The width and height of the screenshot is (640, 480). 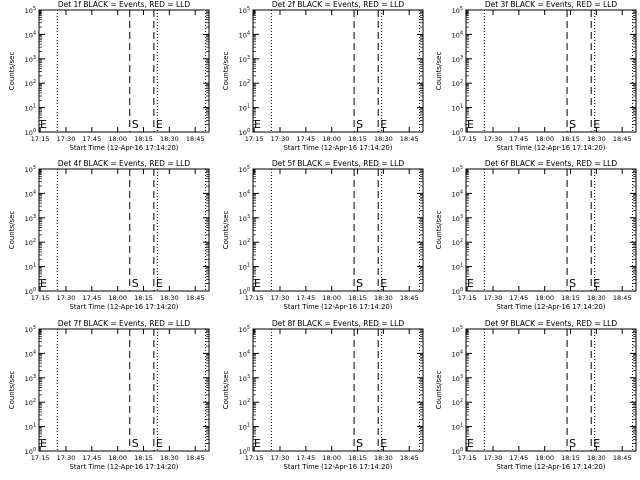 What do you see at coordinates (551, 4) in the screenshot?
I see `chart-title: Det 3f BLACK = Events, RED = LLD` at bounding box center [551, 4].